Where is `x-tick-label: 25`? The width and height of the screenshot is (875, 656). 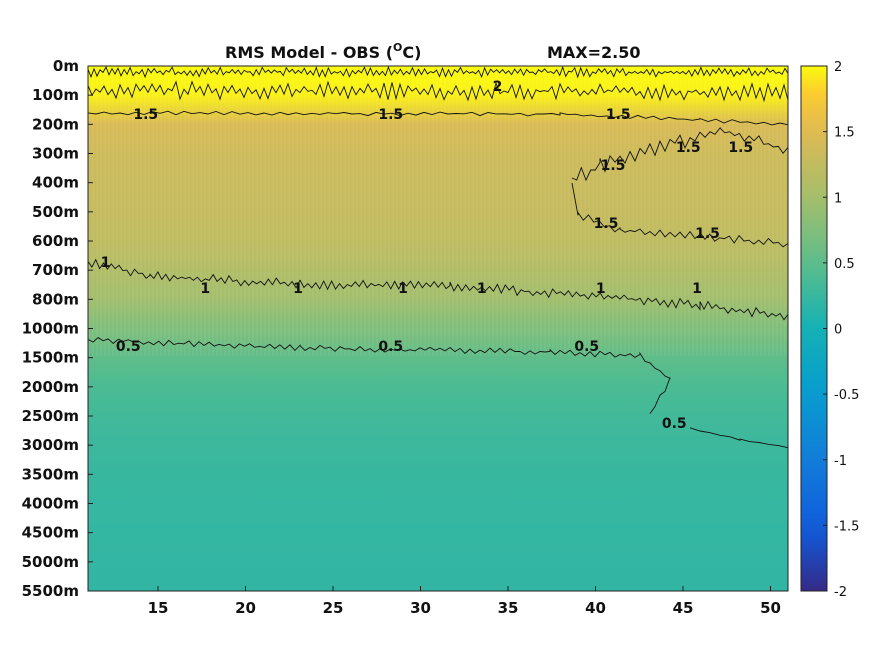 x-tick-label: 25 is located at coordinates (333, 608).